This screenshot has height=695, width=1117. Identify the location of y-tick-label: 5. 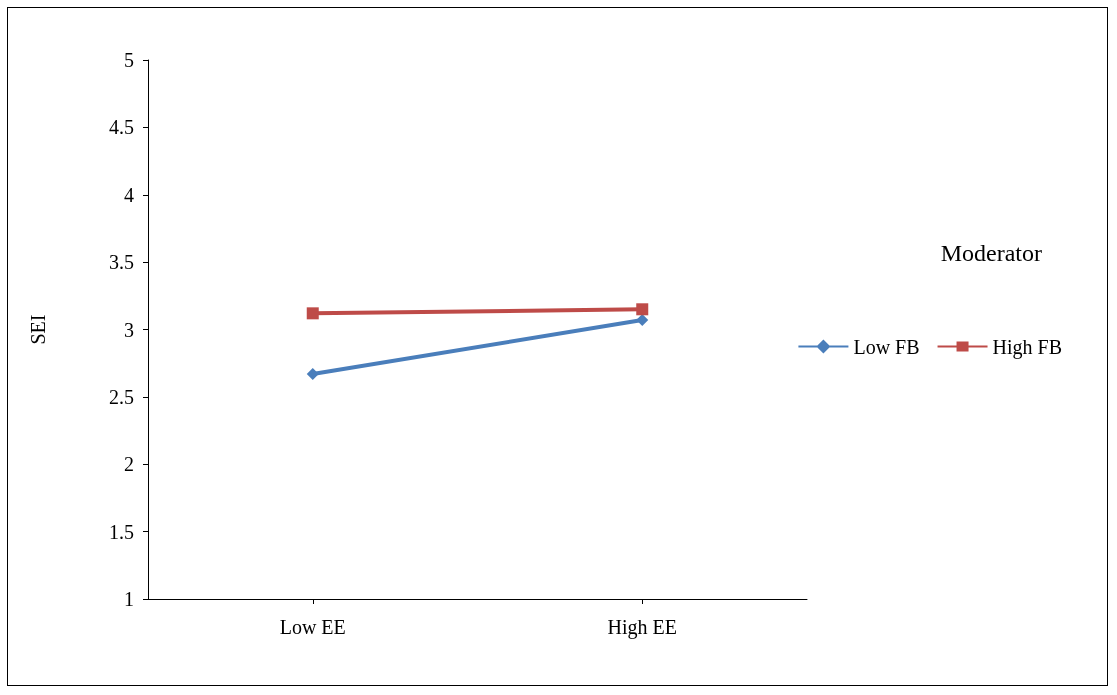
(129, 60).